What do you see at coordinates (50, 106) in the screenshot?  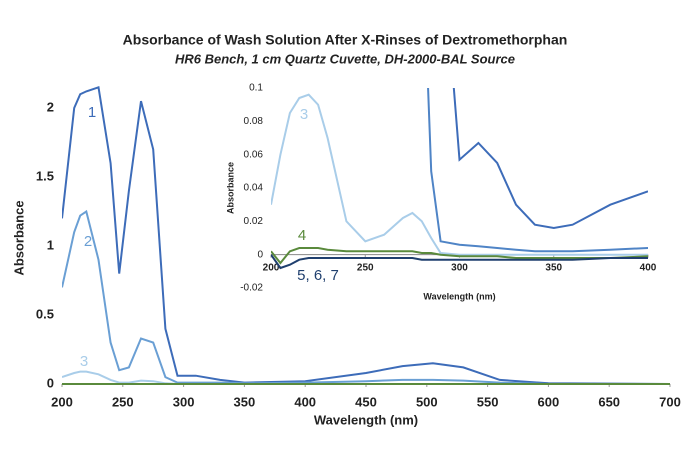 I see `y-tick-label: 2` at bounding box center [50, 106].